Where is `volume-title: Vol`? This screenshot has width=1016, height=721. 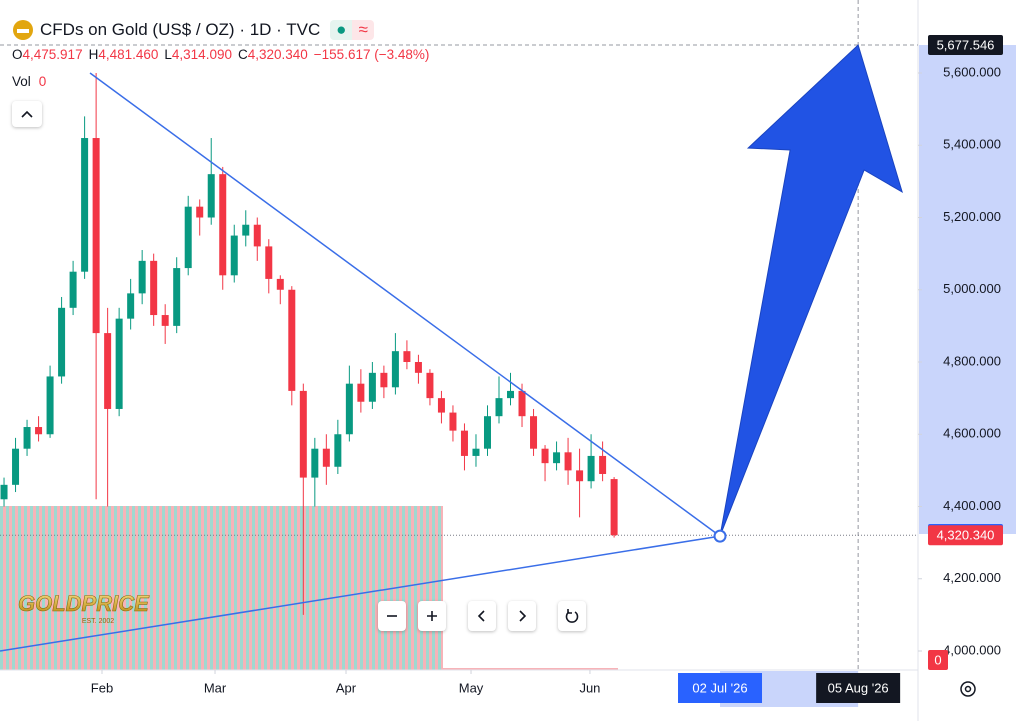
volume-title: Vol is located at coordinates (21, 81).